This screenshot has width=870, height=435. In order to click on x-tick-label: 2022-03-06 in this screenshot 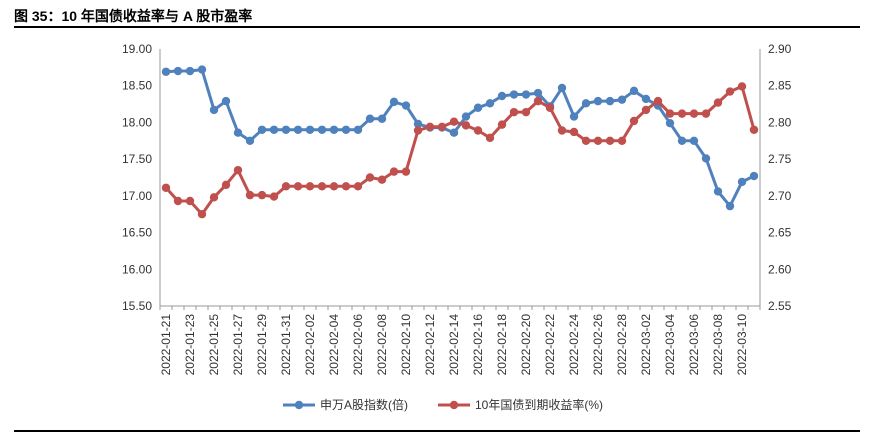, I will do `click(694, 345)`.